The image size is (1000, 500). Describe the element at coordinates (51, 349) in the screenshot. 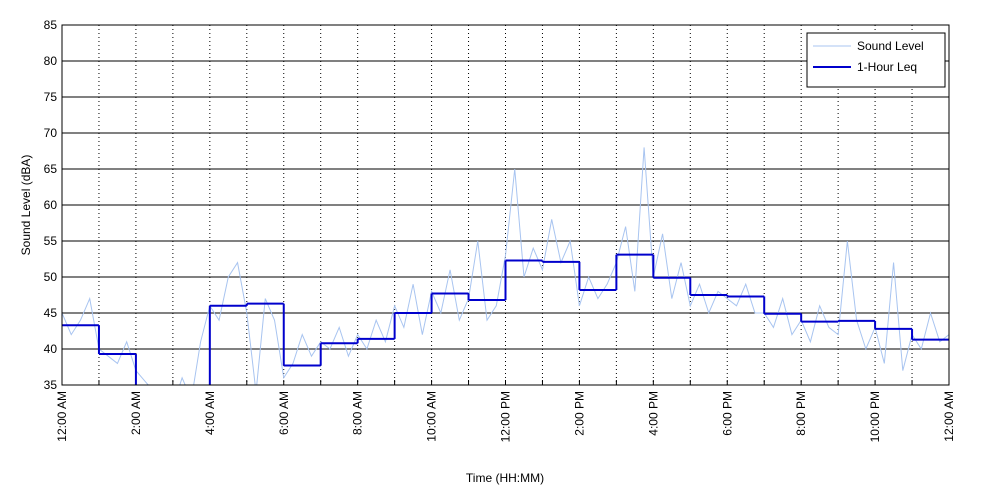

I see `y-tick-label: 40` at that location.